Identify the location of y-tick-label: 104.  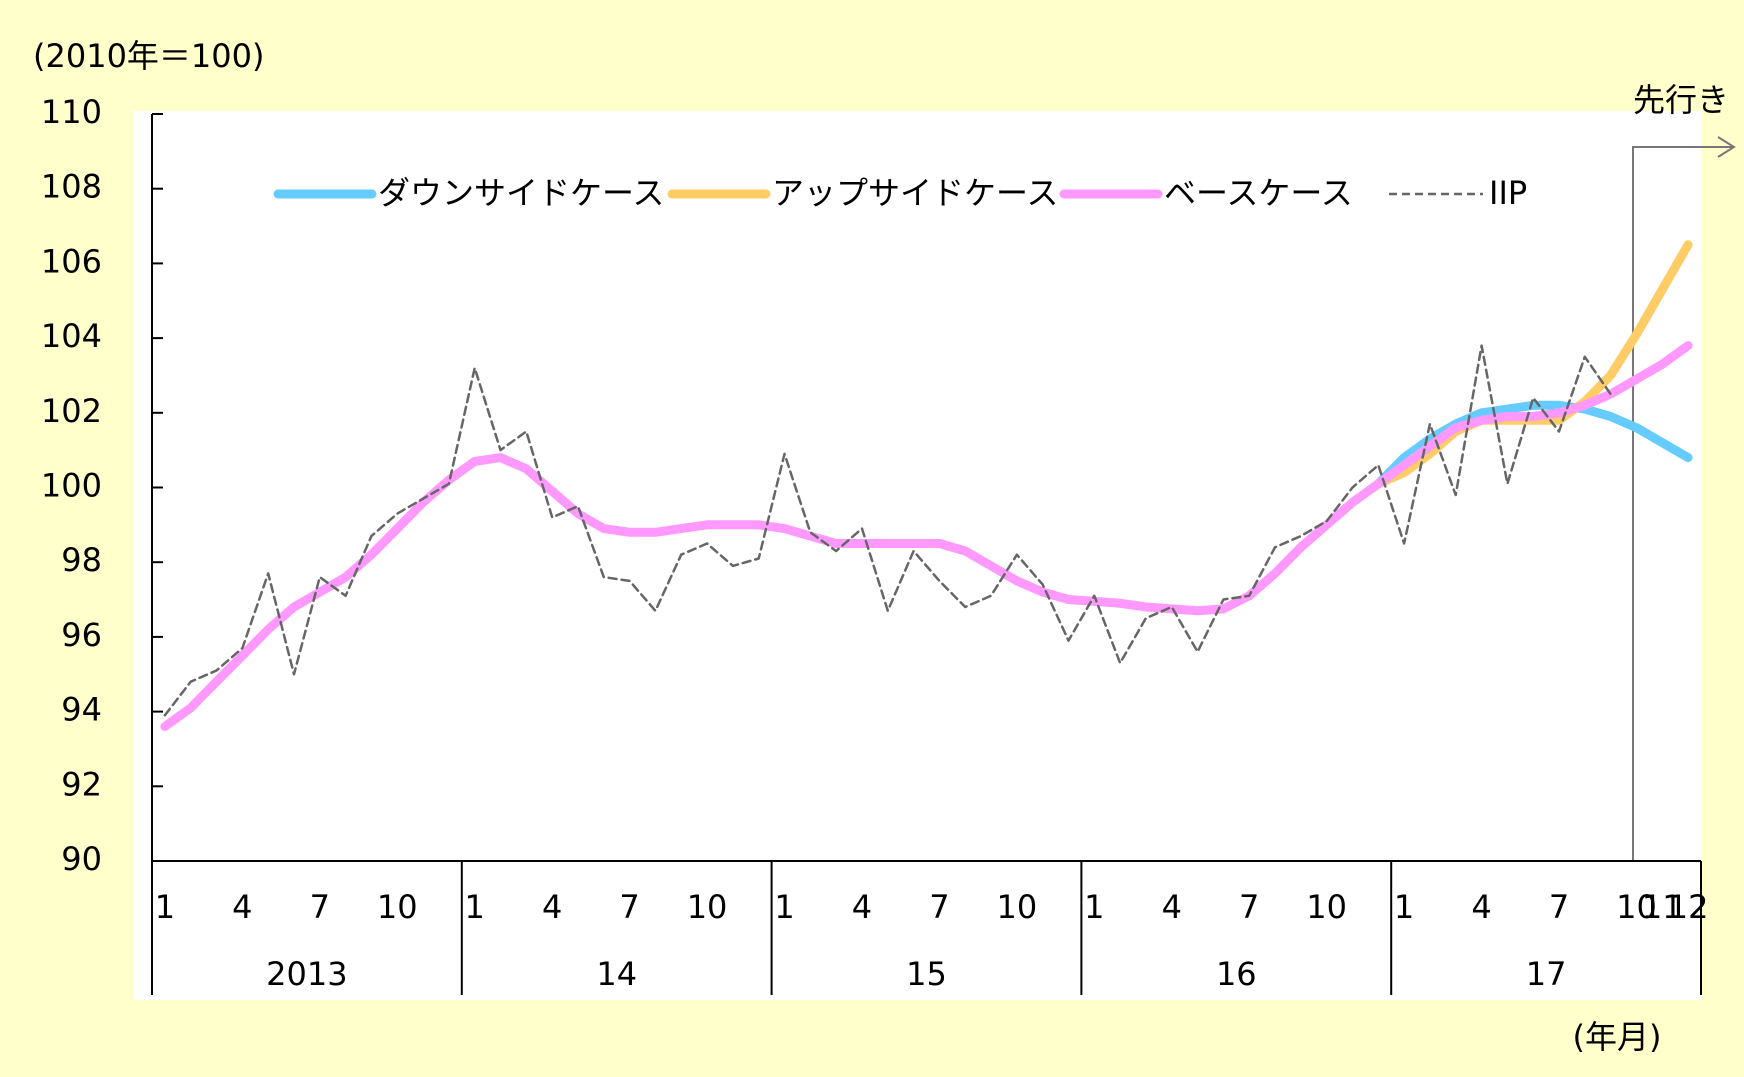
(71, 336).